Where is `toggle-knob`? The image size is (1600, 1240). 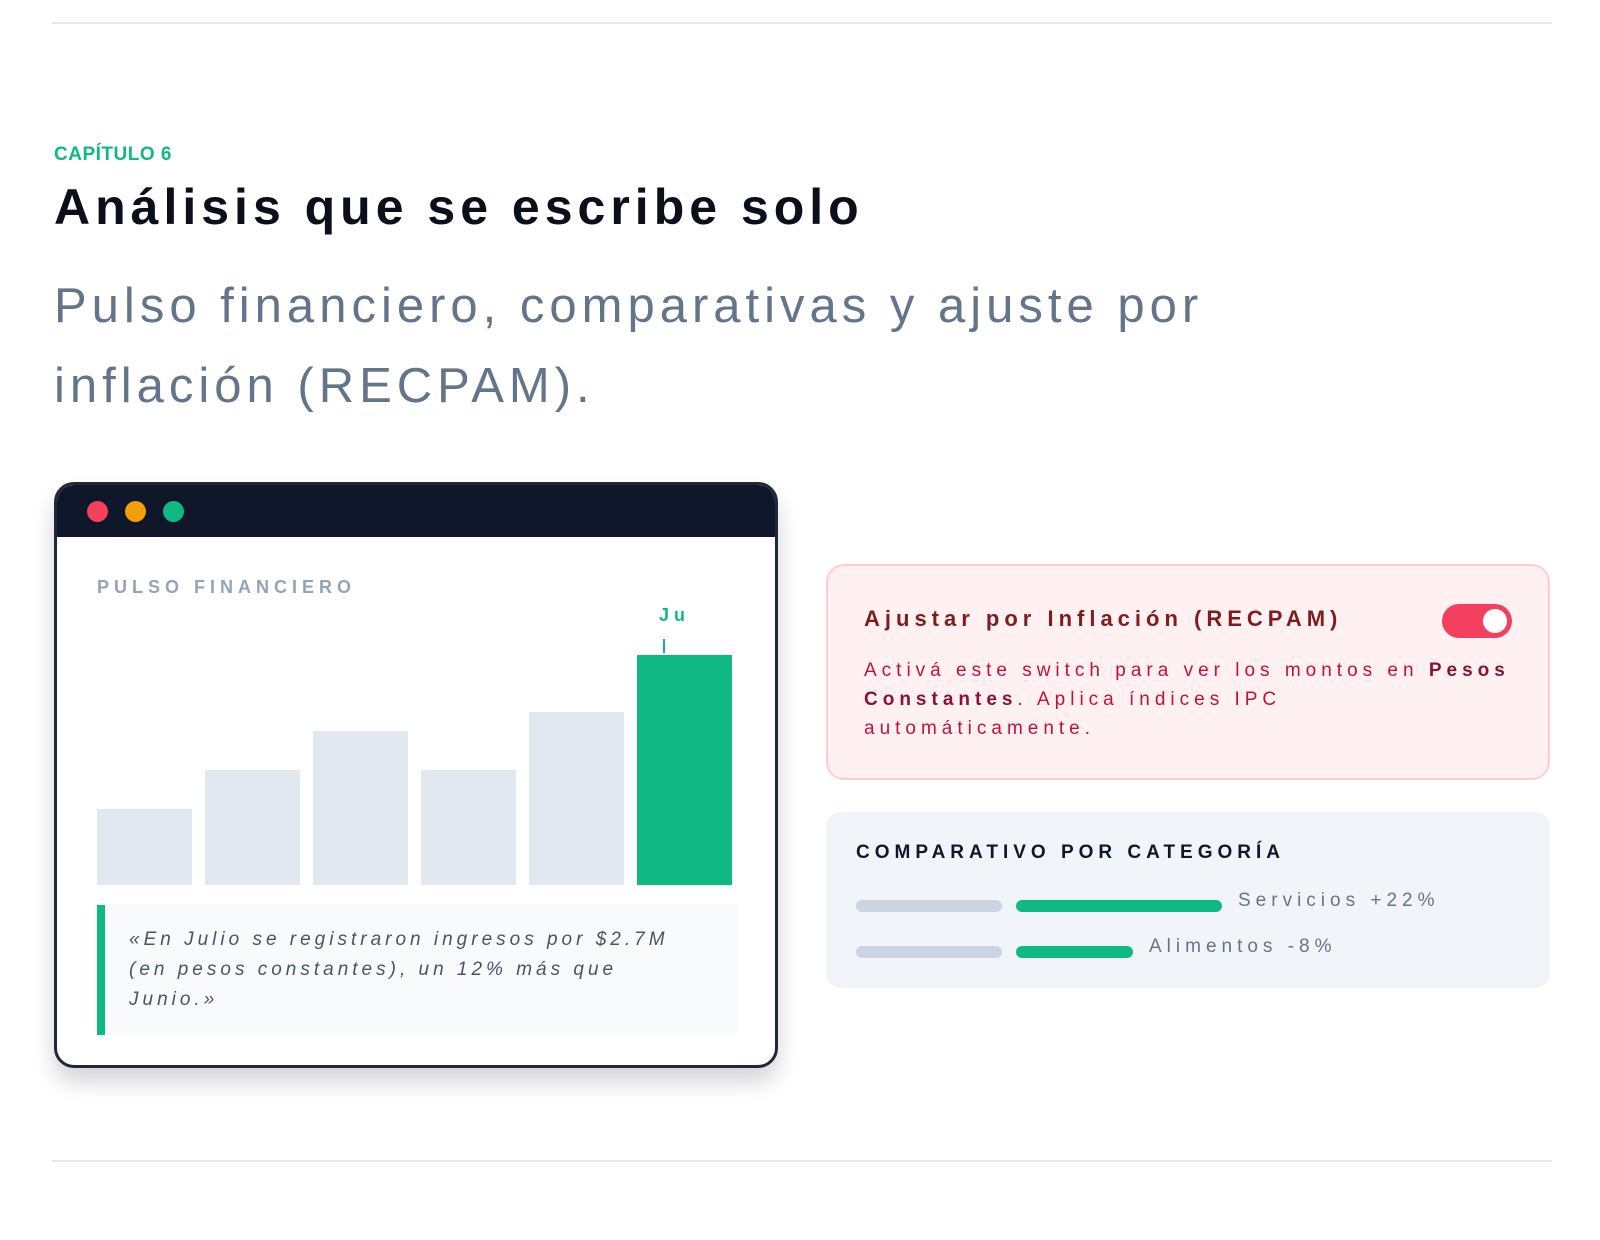
toggle-knob is located at coordinates (1495, 621).